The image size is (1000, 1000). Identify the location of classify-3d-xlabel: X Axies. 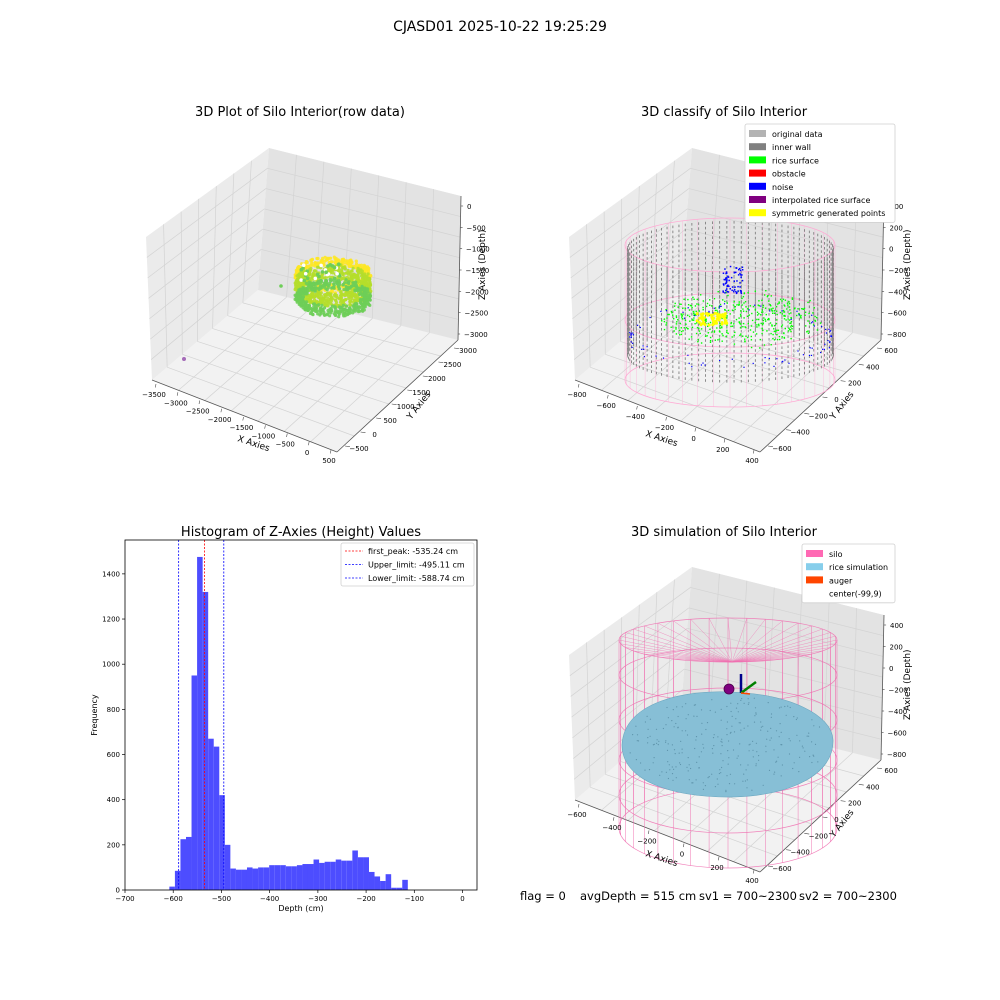
(661, 439).